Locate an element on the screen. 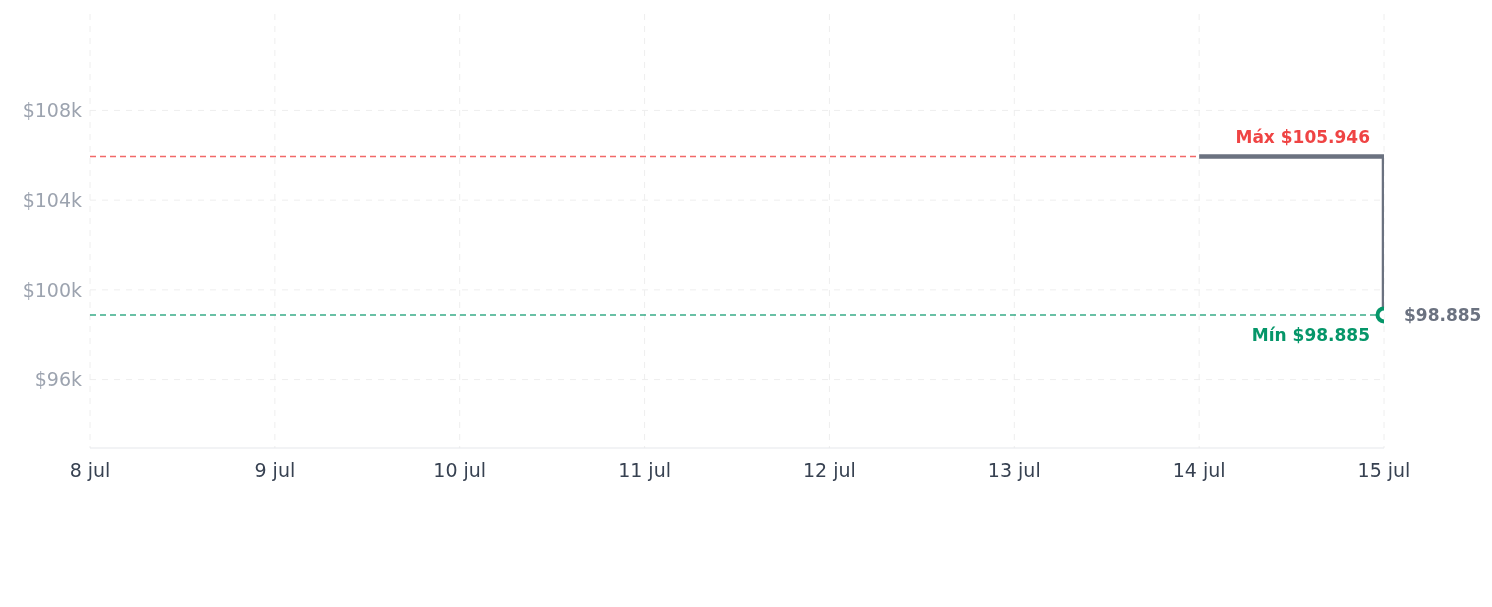 The width and height of the screenshot is (1492, 607). y-tick-label: $100k is located at coordinates (52, 289).